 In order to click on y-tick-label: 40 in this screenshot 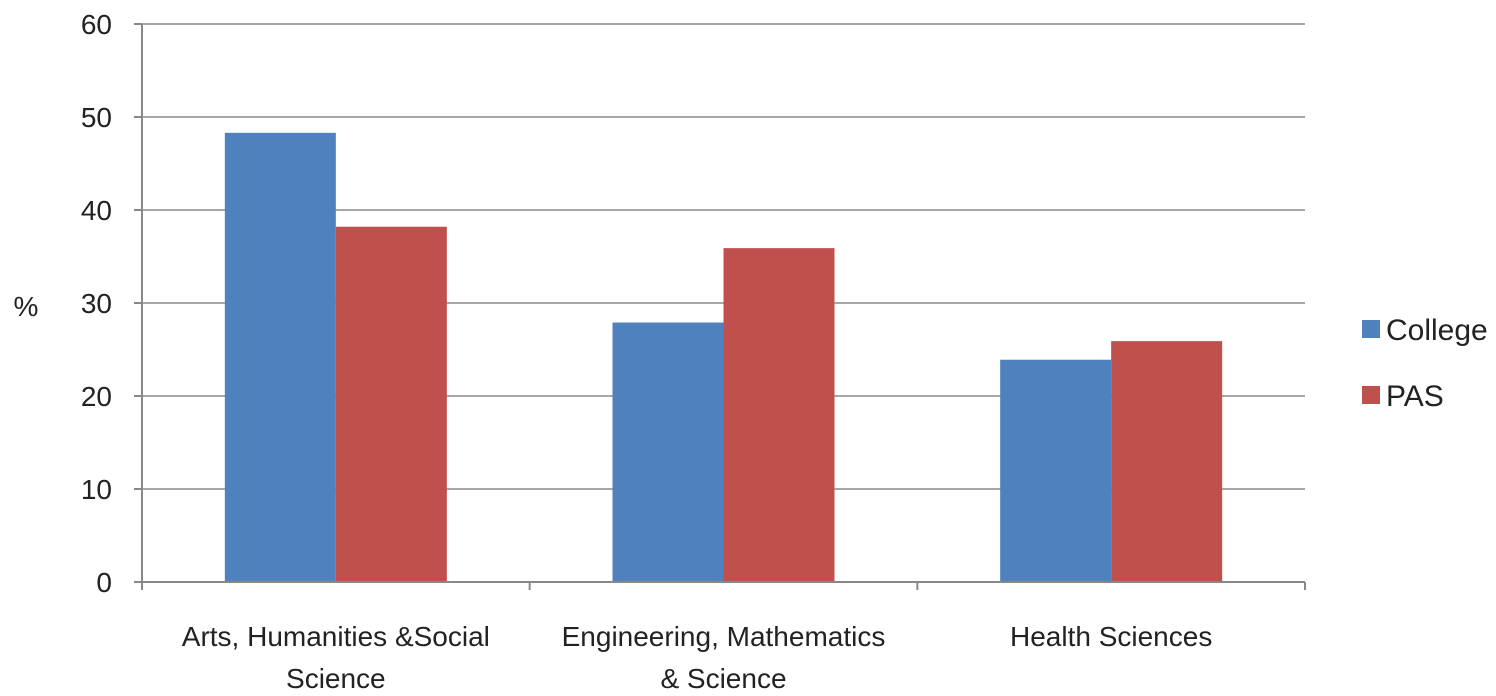, I will do `click(96, 210)`.